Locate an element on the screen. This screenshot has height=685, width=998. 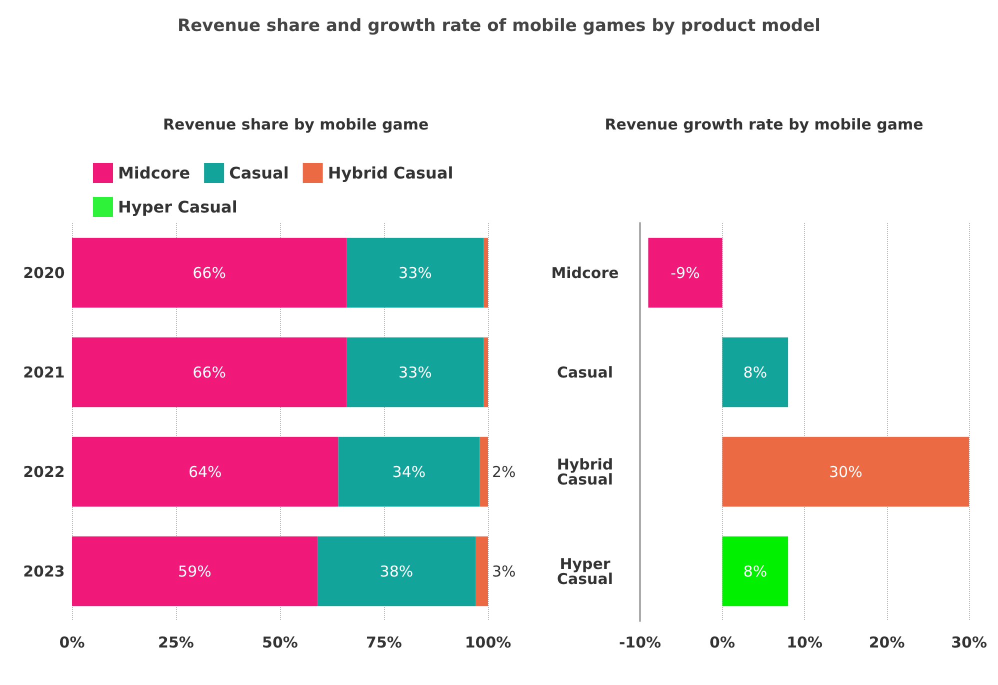
x-tick-label: 30% is located at coordinates (969, 643).